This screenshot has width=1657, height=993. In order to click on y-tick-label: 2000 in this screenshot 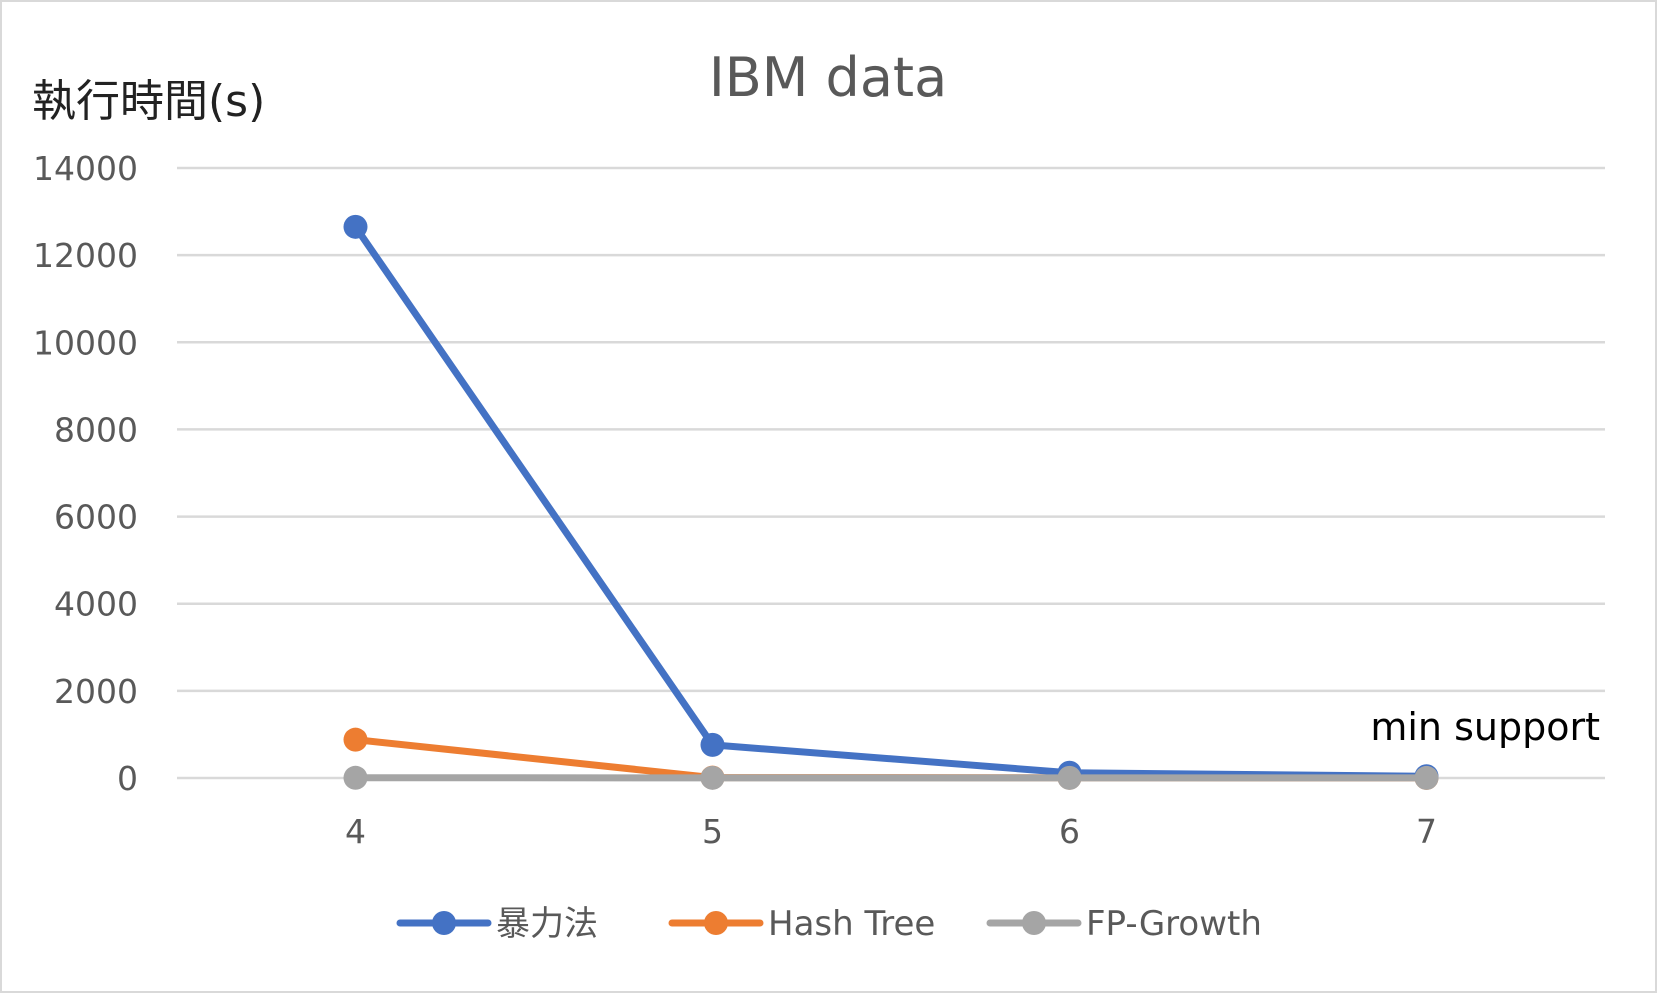, I will do `click(96, 691)`.